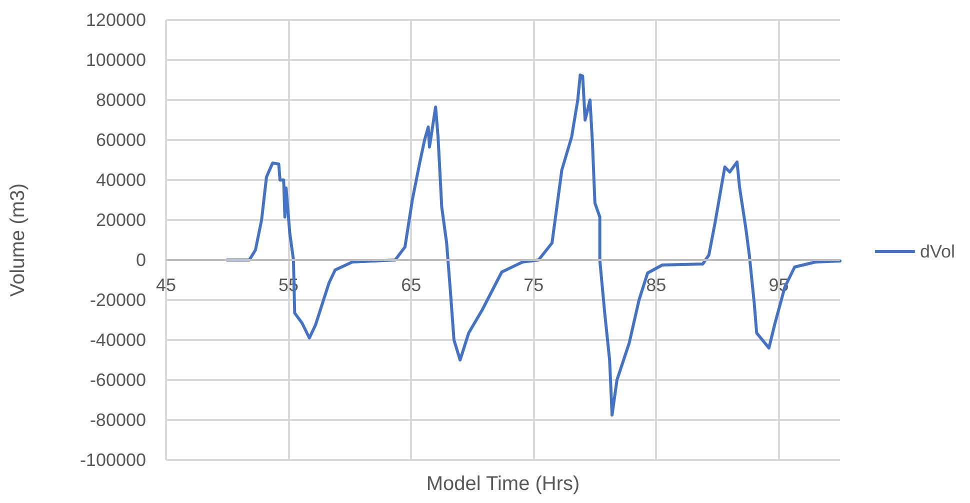 The height and width of the screenshot is (503, 970). Describe the element at coordinates (656, 285) in the screenshot. I see `x-tick-label: 85` at that location.